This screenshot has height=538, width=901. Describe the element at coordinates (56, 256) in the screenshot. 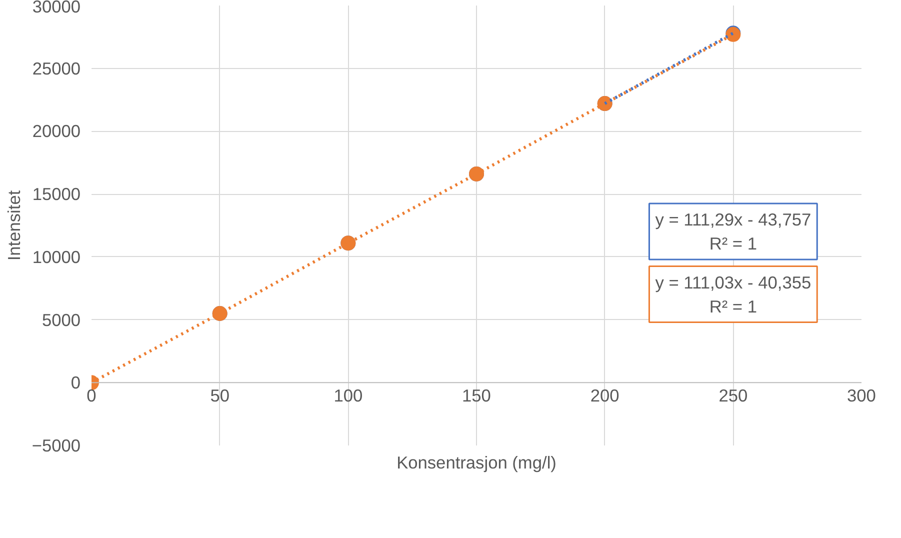

I see `y-tick-label: 10000` at that location.